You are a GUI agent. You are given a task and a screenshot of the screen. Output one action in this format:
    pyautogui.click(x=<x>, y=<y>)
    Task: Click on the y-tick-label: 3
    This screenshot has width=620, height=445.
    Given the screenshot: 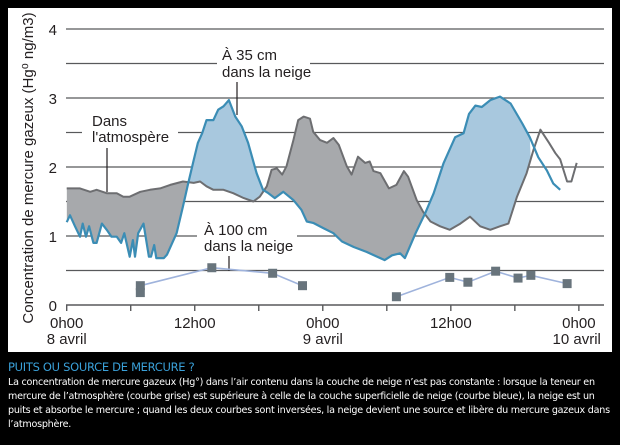 What is the action you would take?
    pyautogui.click(x=53, y=99)
    